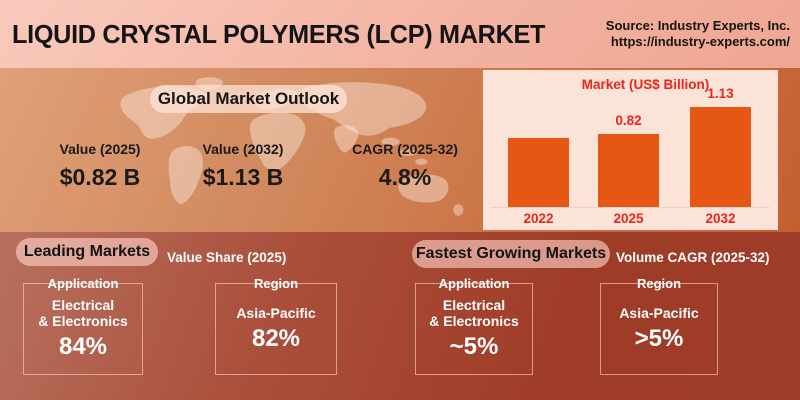  I want to click on bar-value-label: 1.13, so click(720, 93).